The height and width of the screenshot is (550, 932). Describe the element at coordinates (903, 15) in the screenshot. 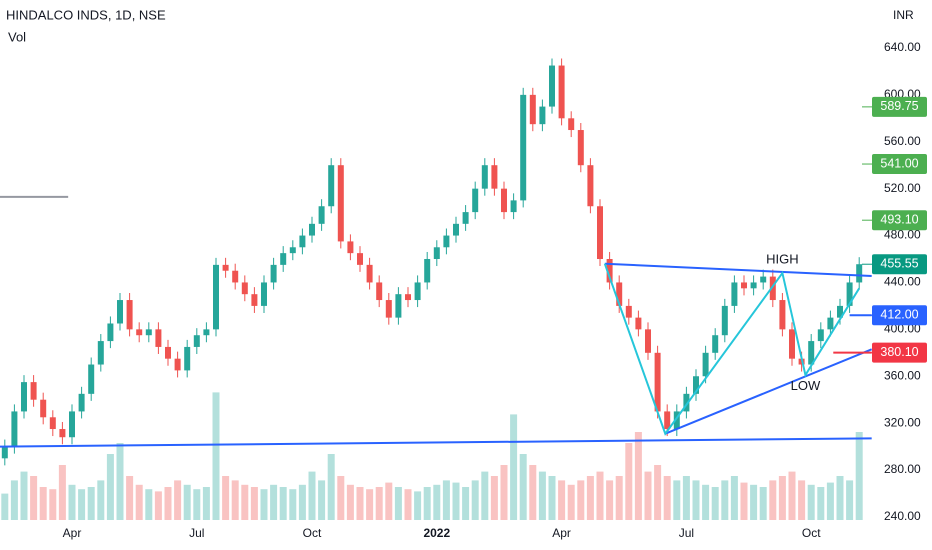

I see `axis-unit: INR` at that location.